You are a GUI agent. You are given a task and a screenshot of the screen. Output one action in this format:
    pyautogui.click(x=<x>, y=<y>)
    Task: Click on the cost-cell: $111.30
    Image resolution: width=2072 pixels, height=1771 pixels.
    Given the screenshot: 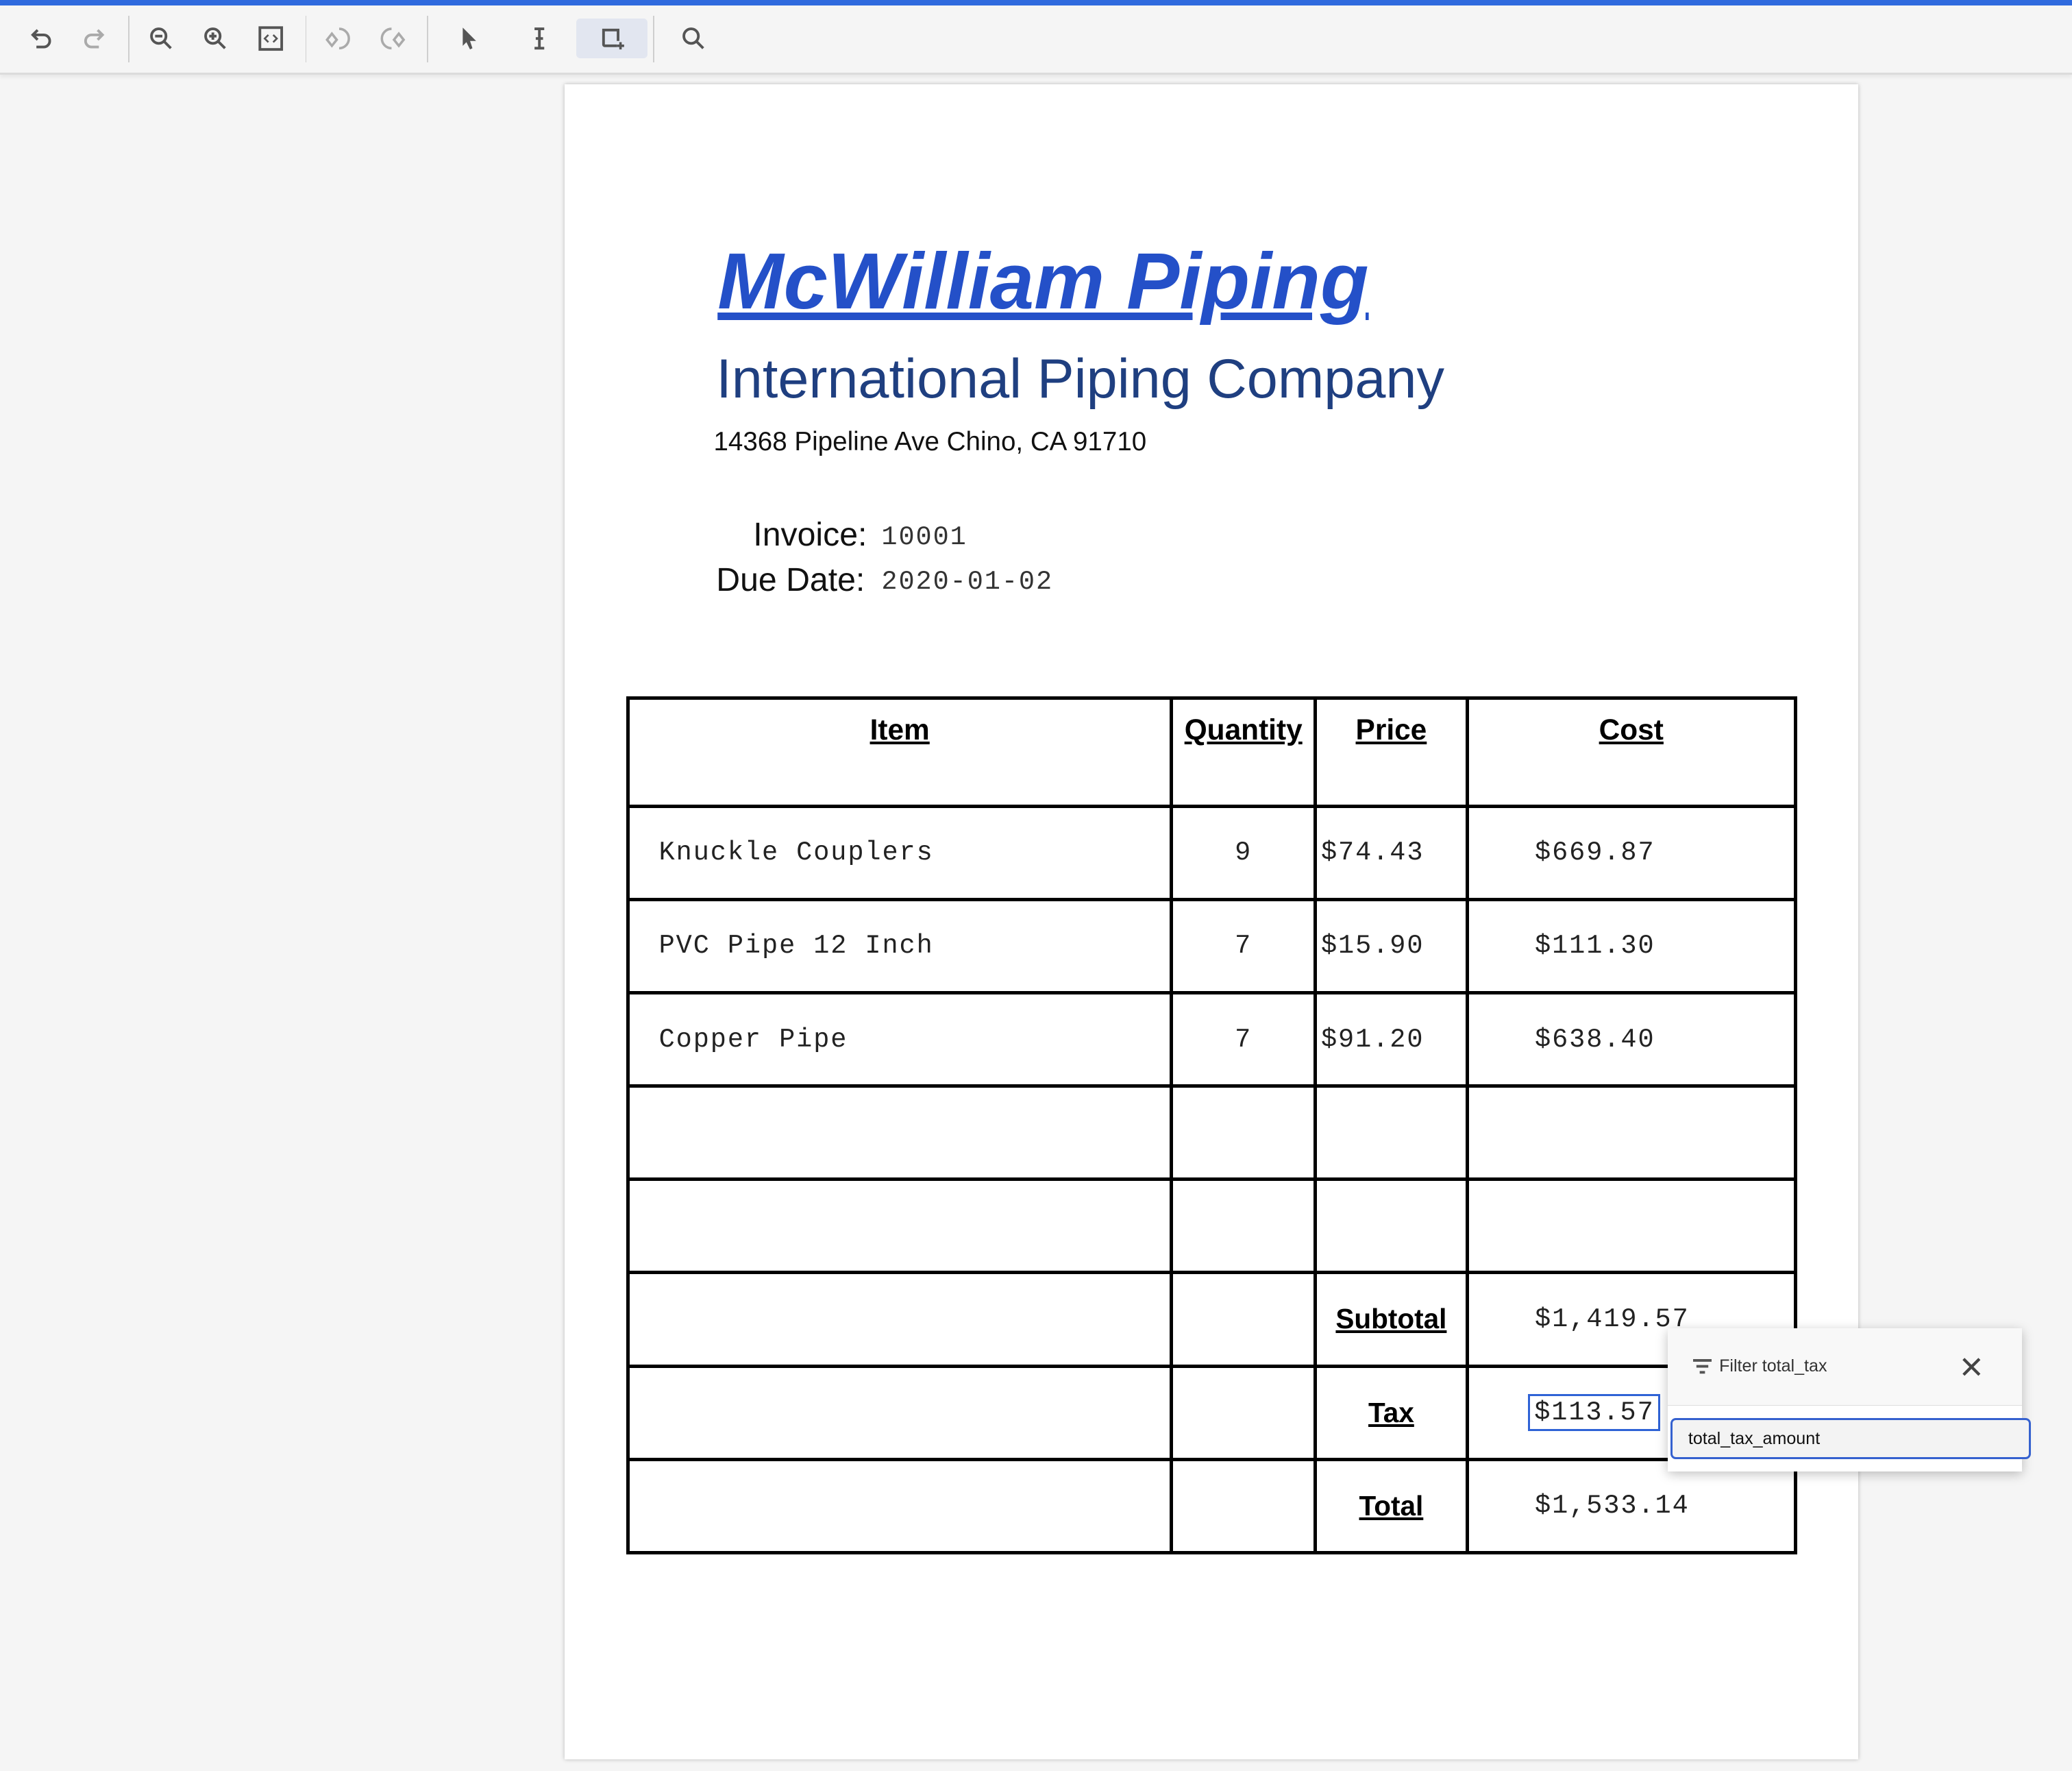 What is the action you would take?
    pyautogui.click(x=1631, y=946)
    